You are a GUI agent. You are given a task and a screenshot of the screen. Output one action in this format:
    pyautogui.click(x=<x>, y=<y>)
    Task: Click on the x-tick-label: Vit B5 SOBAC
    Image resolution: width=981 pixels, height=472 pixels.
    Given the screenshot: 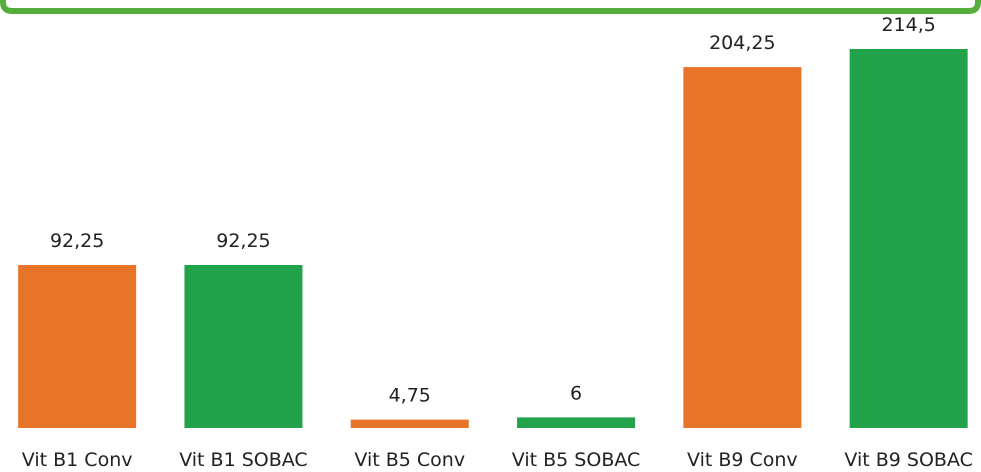 What is the action you would take?
    pyautogui.click(x=576, y=460)
    